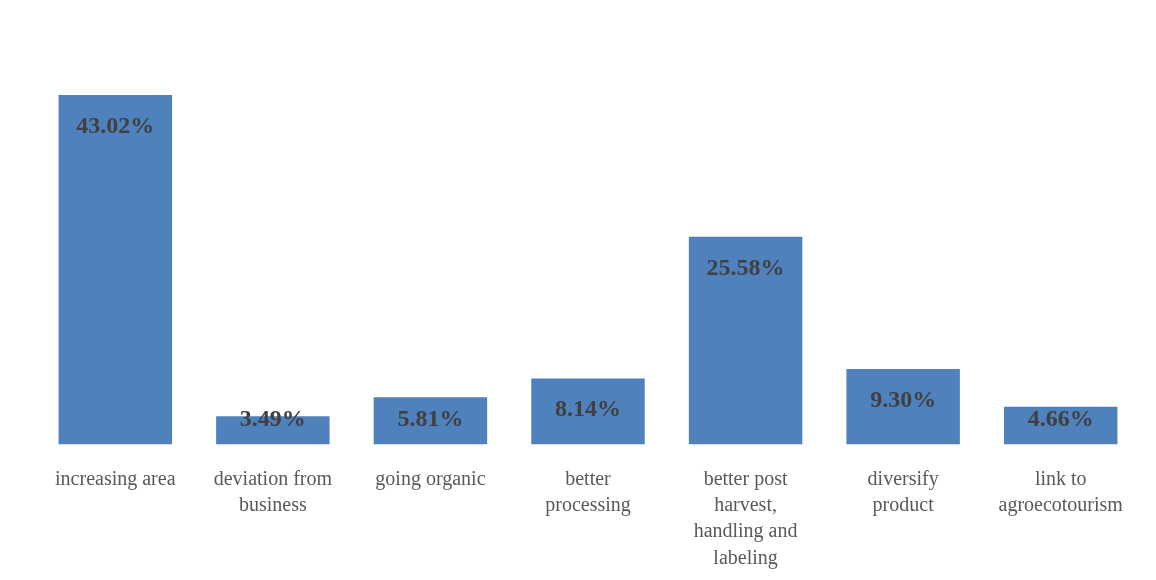  What do you see at coordinates (745, 517) in the screenshot?
I see `x-tick-label: better post harvest, handling and labeling` at bounding box center [745, 517].